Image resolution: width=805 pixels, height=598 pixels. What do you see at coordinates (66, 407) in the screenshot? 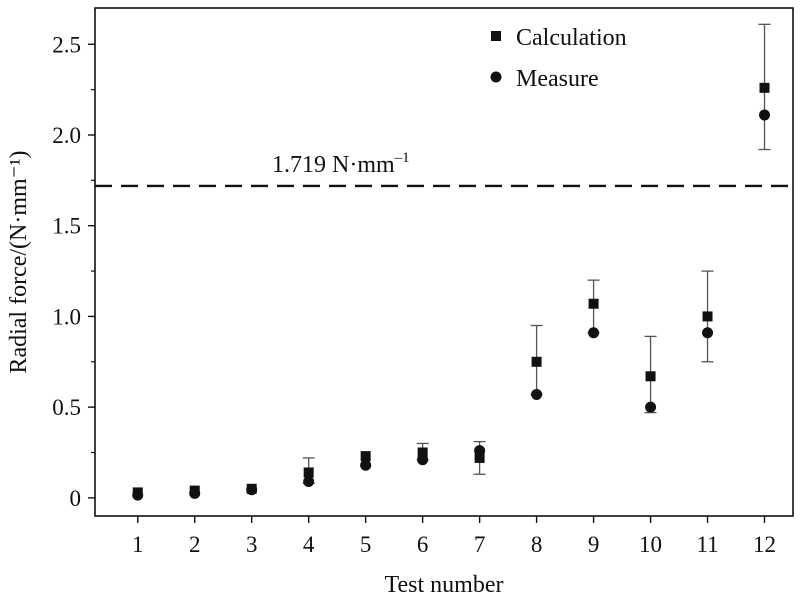
I see `y-tick-label: 0.5` at bounding box center [66, 407].